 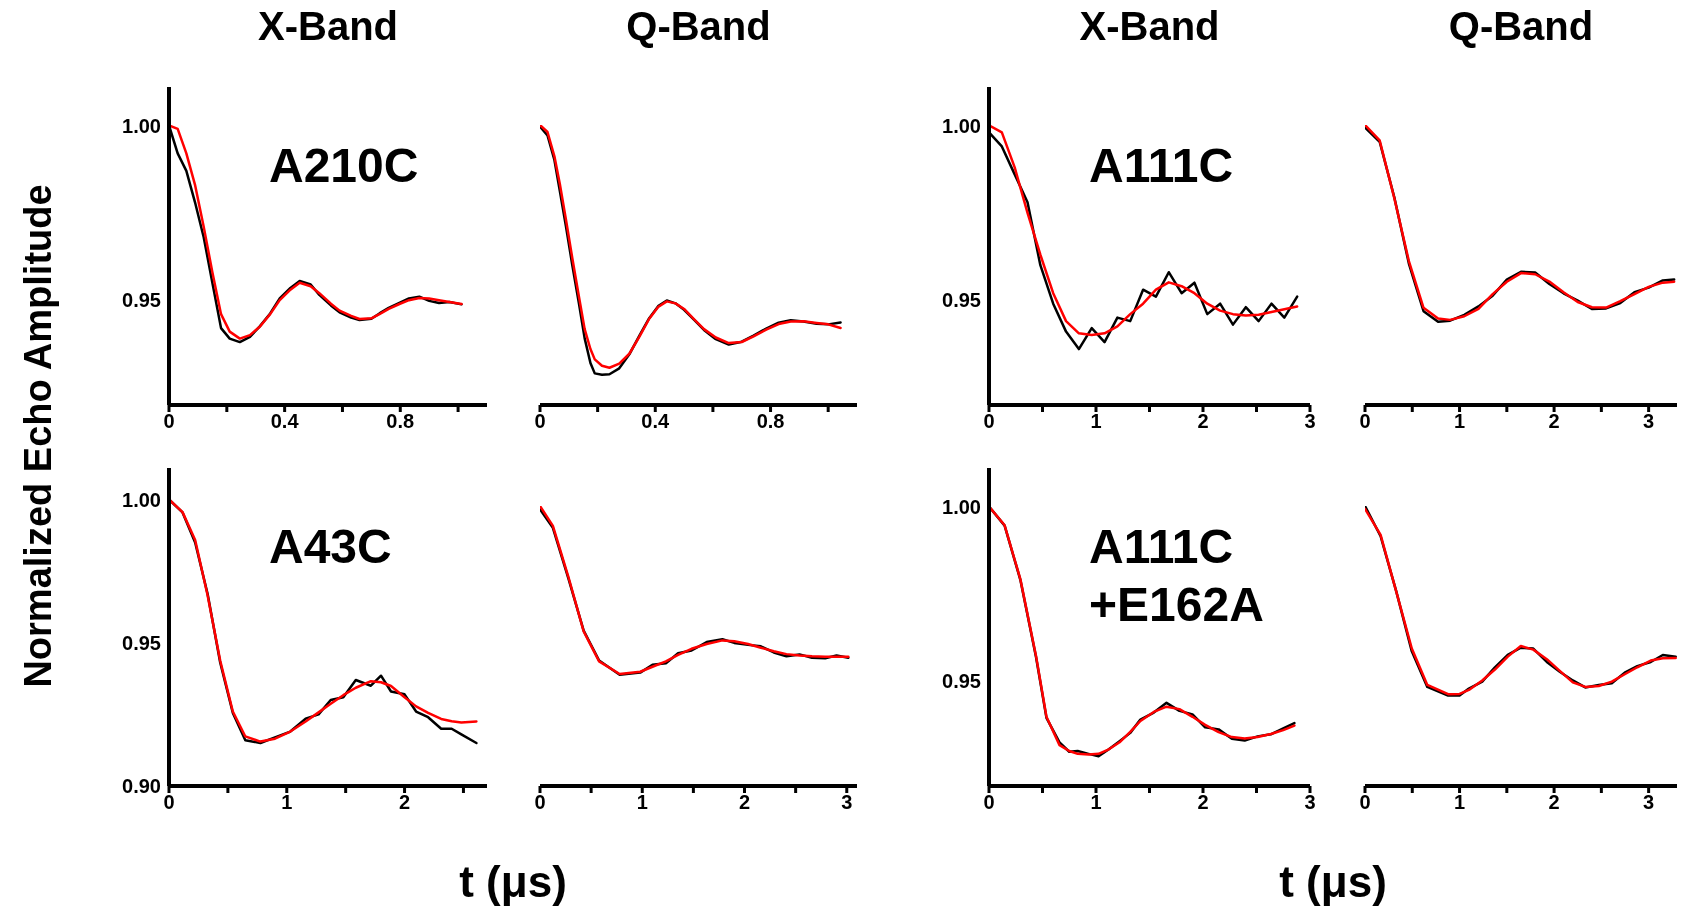 What do you see at coordinates (330, 547) in the screenshot?
I see `annotation: A43C` at bounding box center [330, 547].